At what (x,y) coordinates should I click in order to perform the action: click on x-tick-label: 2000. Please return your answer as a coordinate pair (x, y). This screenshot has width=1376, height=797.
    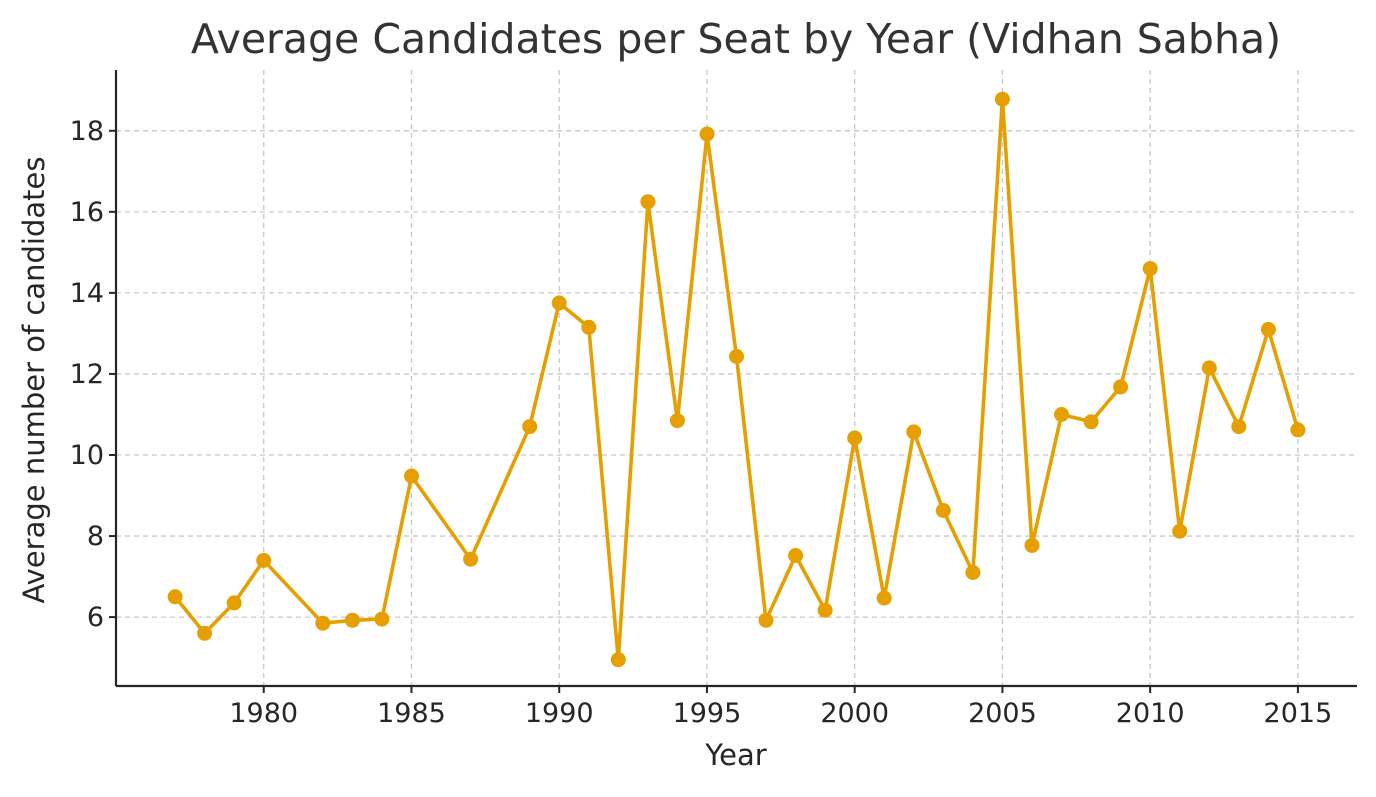
    Looking at the image, I should click on (854, 713).